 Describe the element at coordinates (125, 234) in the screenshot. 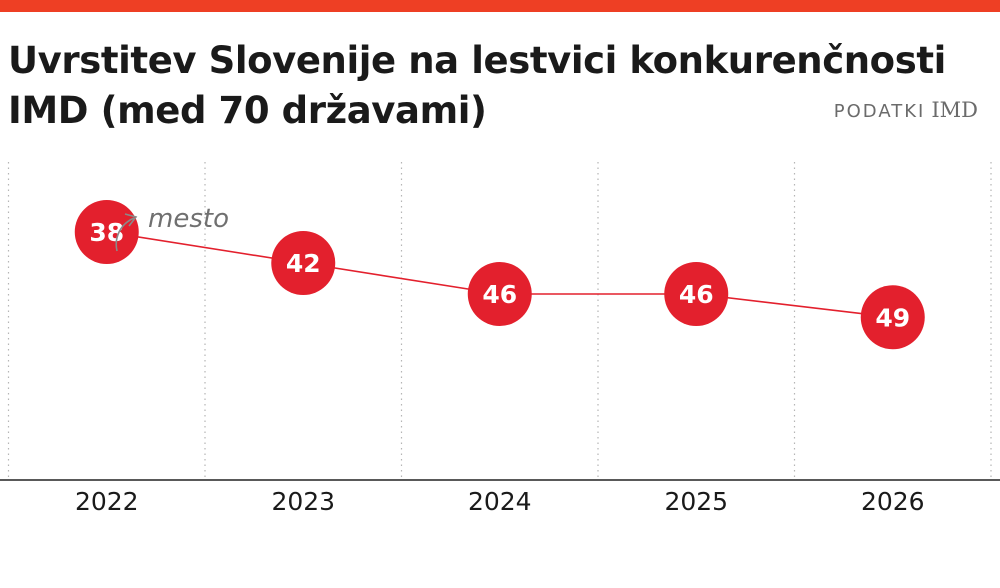

I see `annotation-arrow` at that location.